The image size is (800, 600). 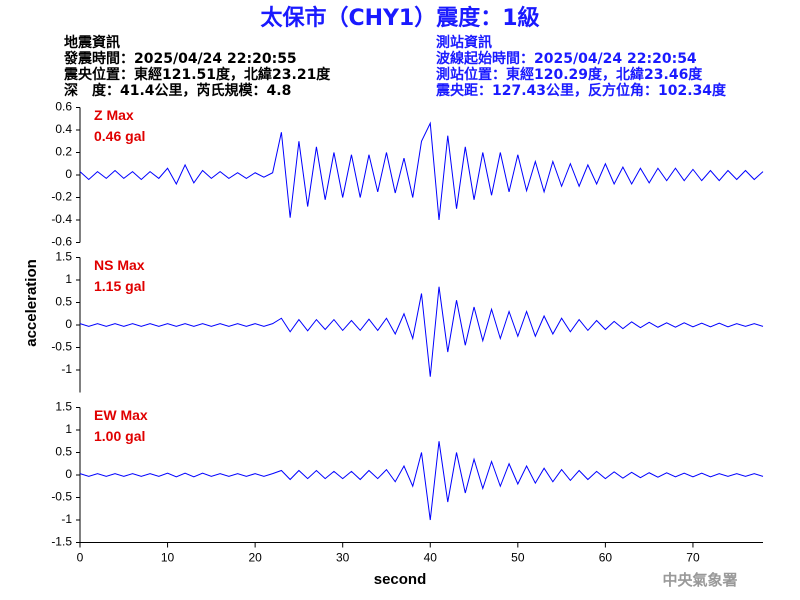 What do you see at coordinates (177, 90) in the screenshot?
I see `info-text: 深 度：41.4公里，芮氏規模：4.8` at bounding box center [177, 90].